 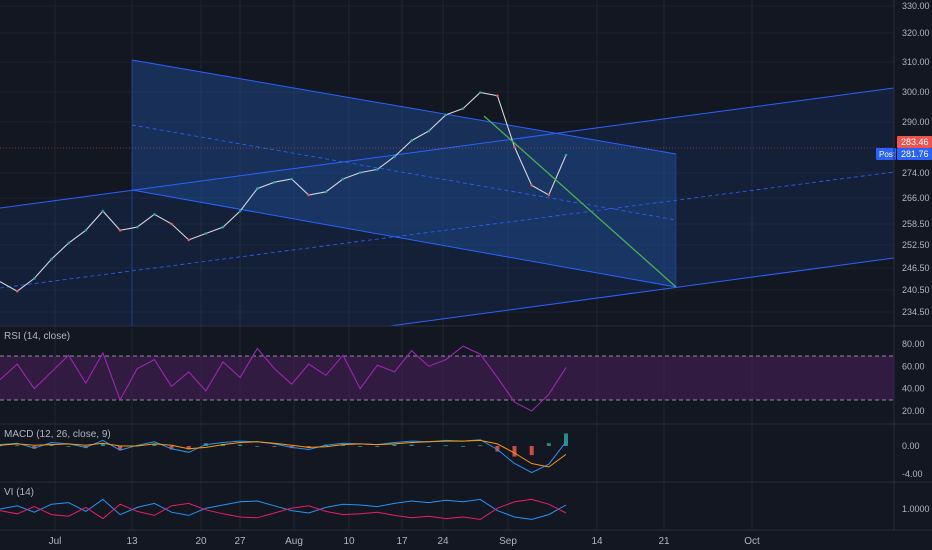 What do you see at coordinates (916, 312) in the screenshot?
I see `price-tick-label: 234.50` at bounding box center [916, 312].